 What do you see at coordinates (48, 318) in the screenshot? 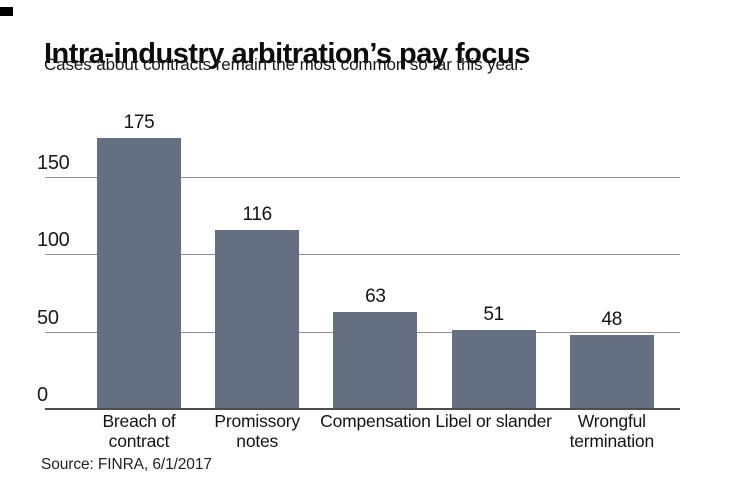
I see `y-axis-tick-label: 50` at bounding box center [48, 318].